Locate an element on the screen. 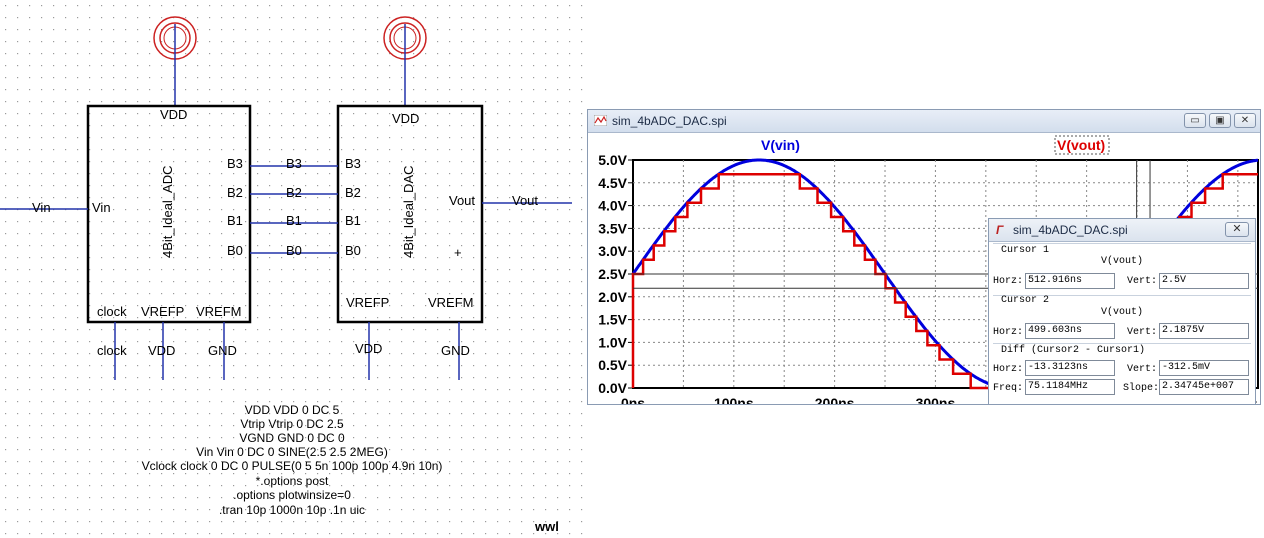  diff-vert-field: -312.5mV is located at coordinates (1204, 368).